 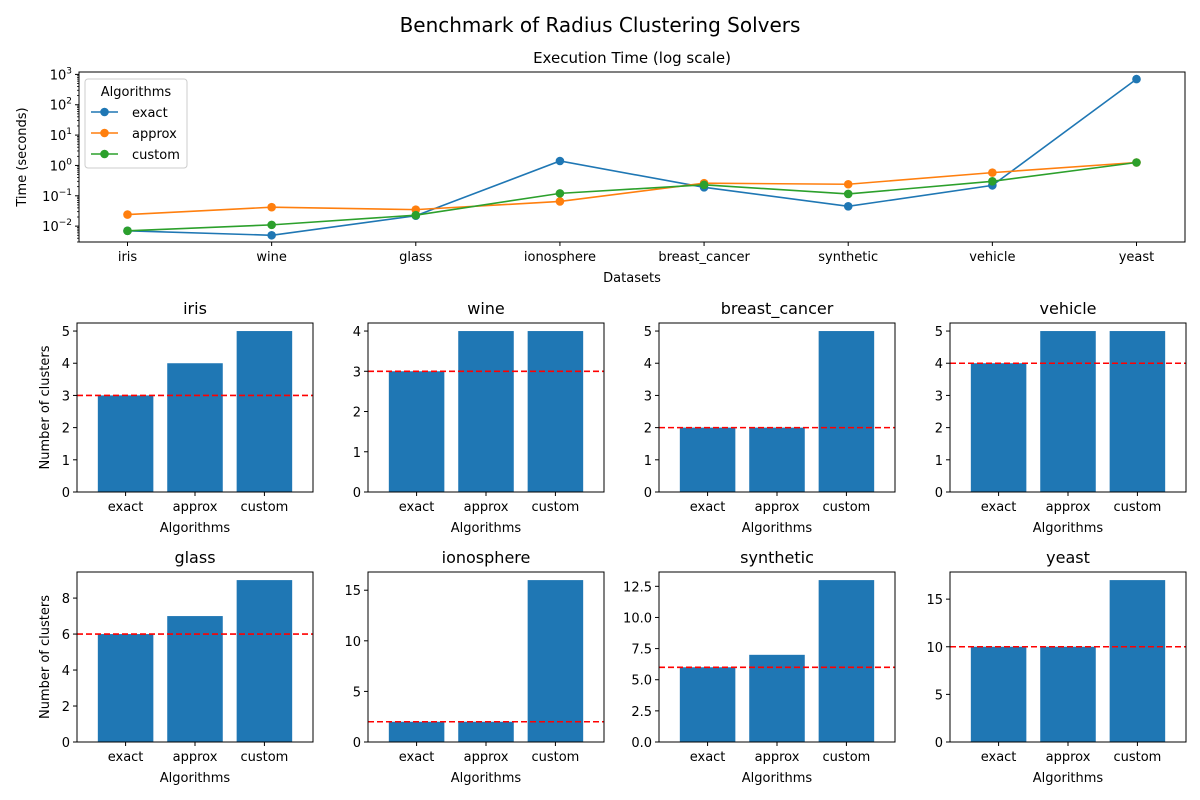 What do you see at coordinates (136, 92) in the screenshot?
I see `legend-title: Algorithms` at bounding box center [136, 92].